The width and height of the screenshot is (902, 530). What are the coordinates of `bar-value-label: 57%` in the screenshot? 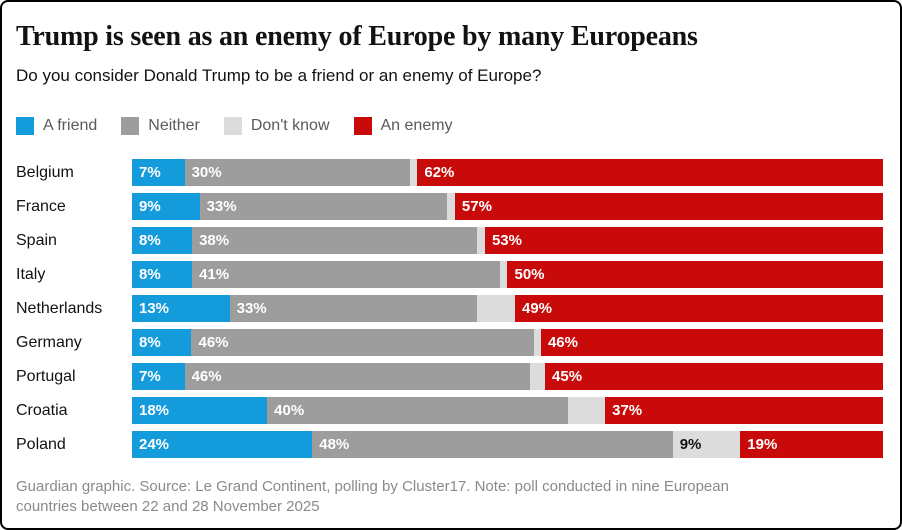 It's located at (476, 206).